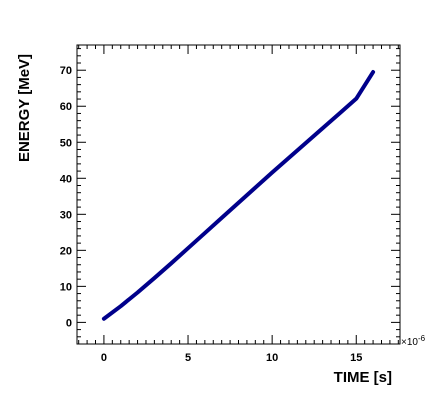  Describe the element at coordinates (66, 179) in the screenshot. I see `y-tick-label: 40` at that location.